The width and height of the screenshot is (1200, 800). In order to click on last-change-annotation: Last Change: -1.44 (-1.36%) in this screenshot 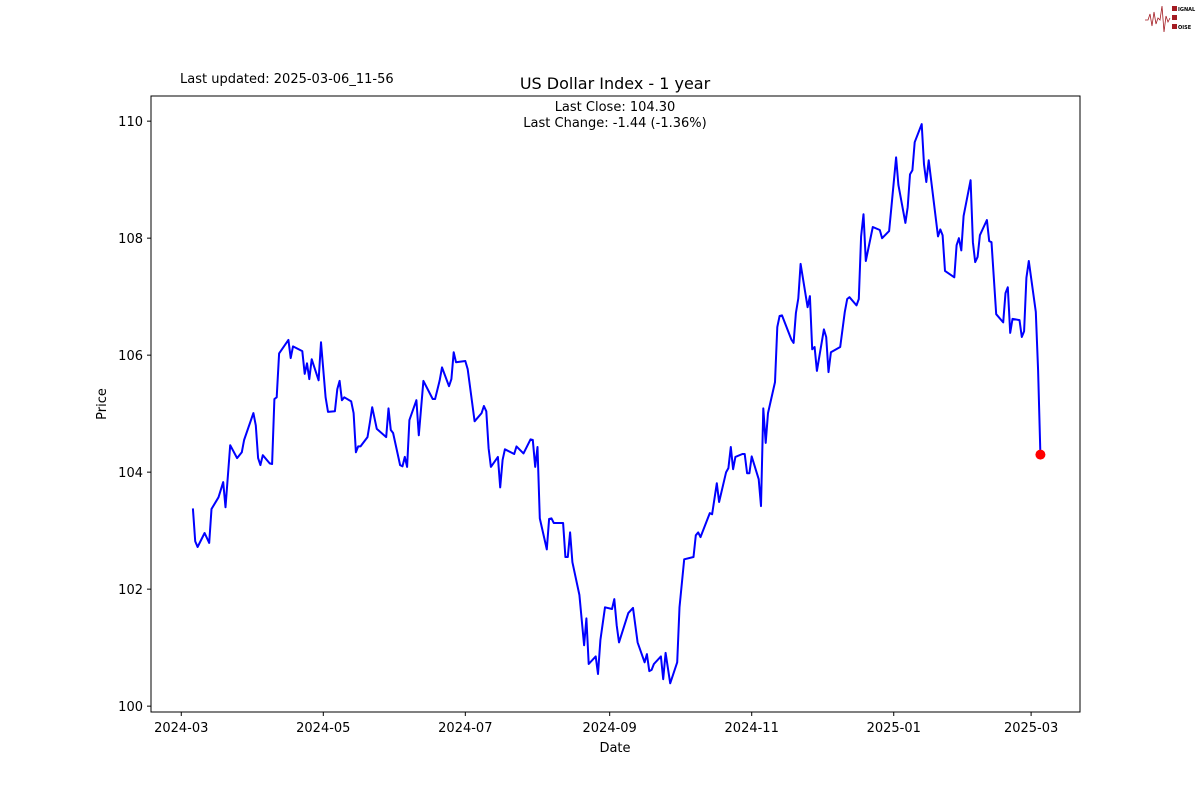, I will do `click(614, 123)`.